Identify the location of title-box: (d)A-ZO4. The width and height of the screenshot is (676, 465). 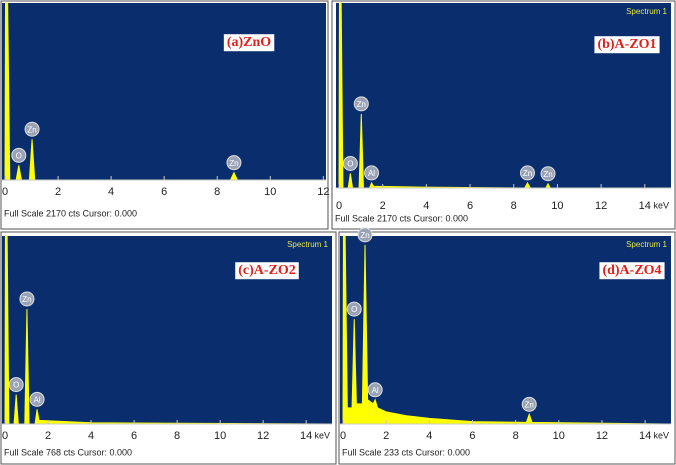
(632, 271).